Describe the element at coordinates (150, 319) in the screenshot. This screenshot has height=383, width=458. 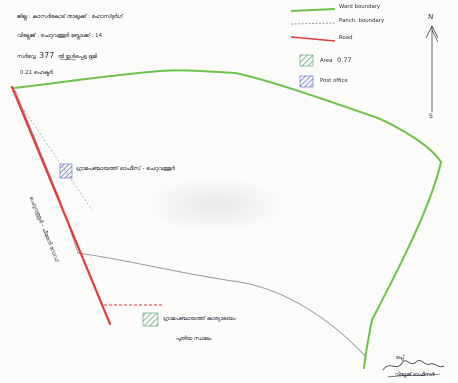
I see `parcel-b-hatch` at that location.